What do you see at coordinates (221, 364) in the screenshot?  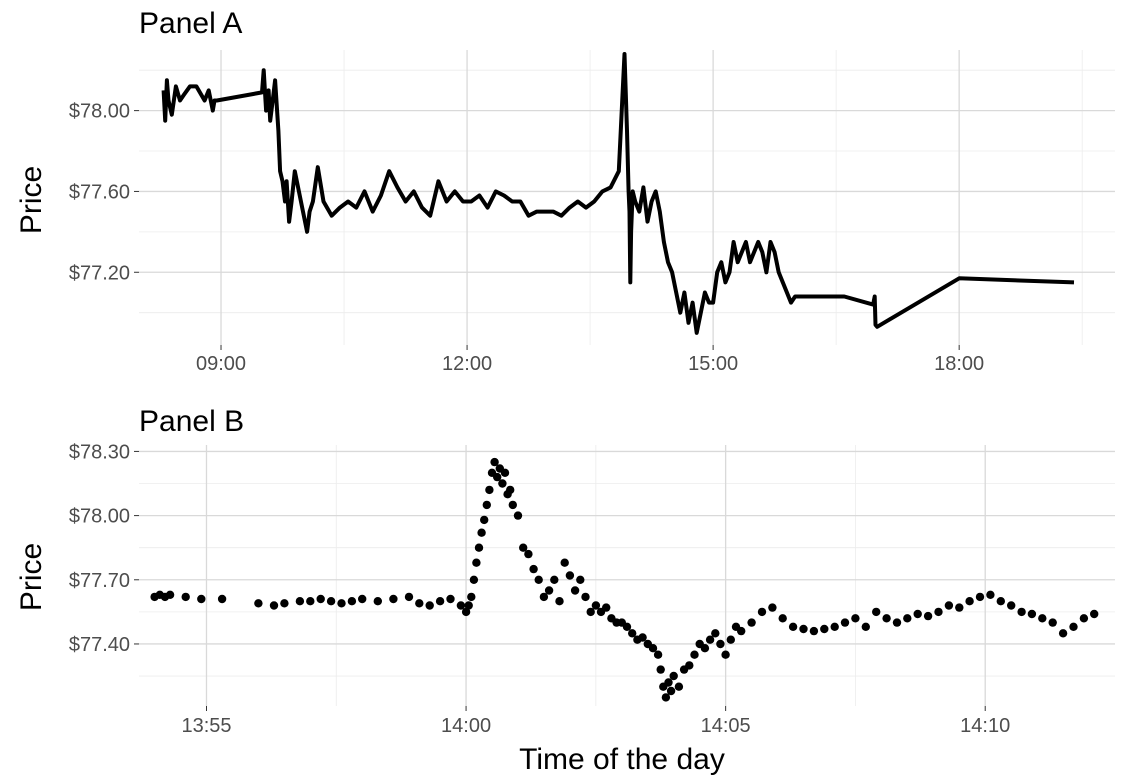 I see `panel-a-x-tick-label: 09:00` at bounding box center [221, 364].